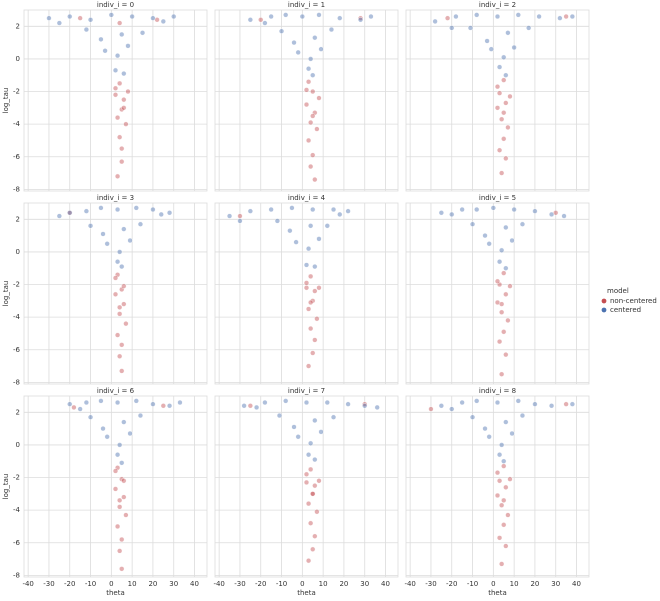 The image size is (660, 601). I want to click on y-tick-label: -4, so click(17, 124).